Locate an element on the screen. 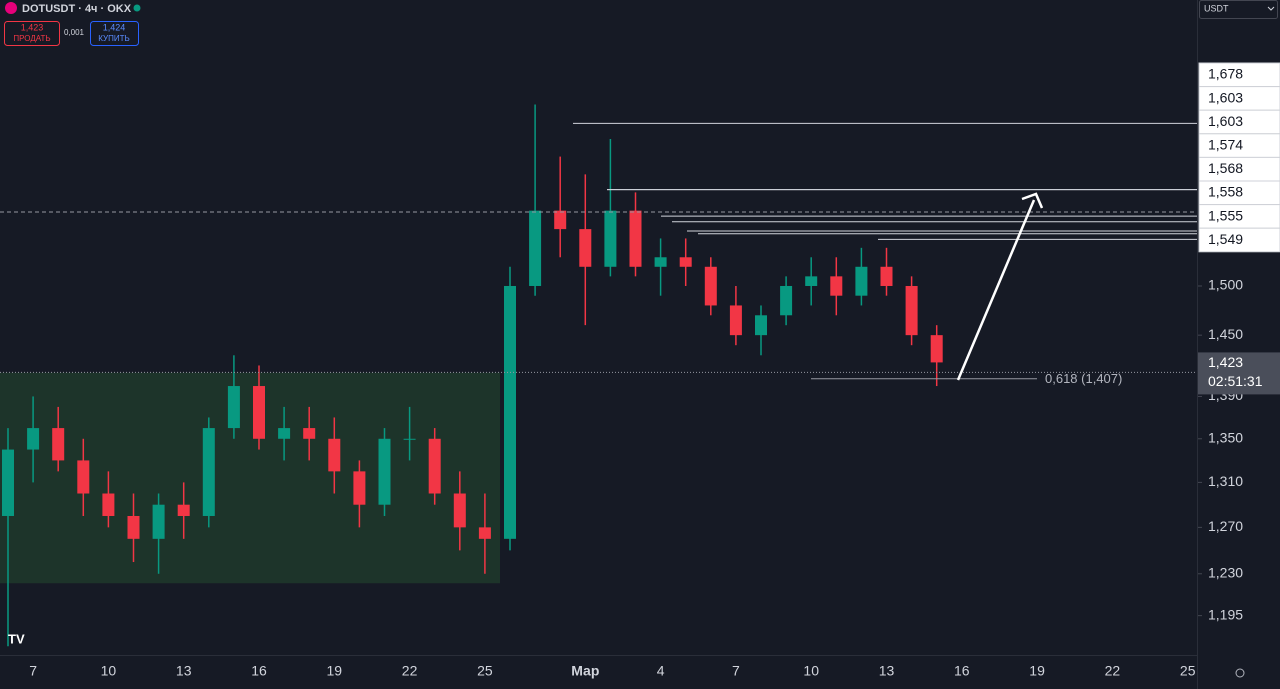 This screenshot has width=1280, height=689. sell-button is located at coordinates (32, 33).